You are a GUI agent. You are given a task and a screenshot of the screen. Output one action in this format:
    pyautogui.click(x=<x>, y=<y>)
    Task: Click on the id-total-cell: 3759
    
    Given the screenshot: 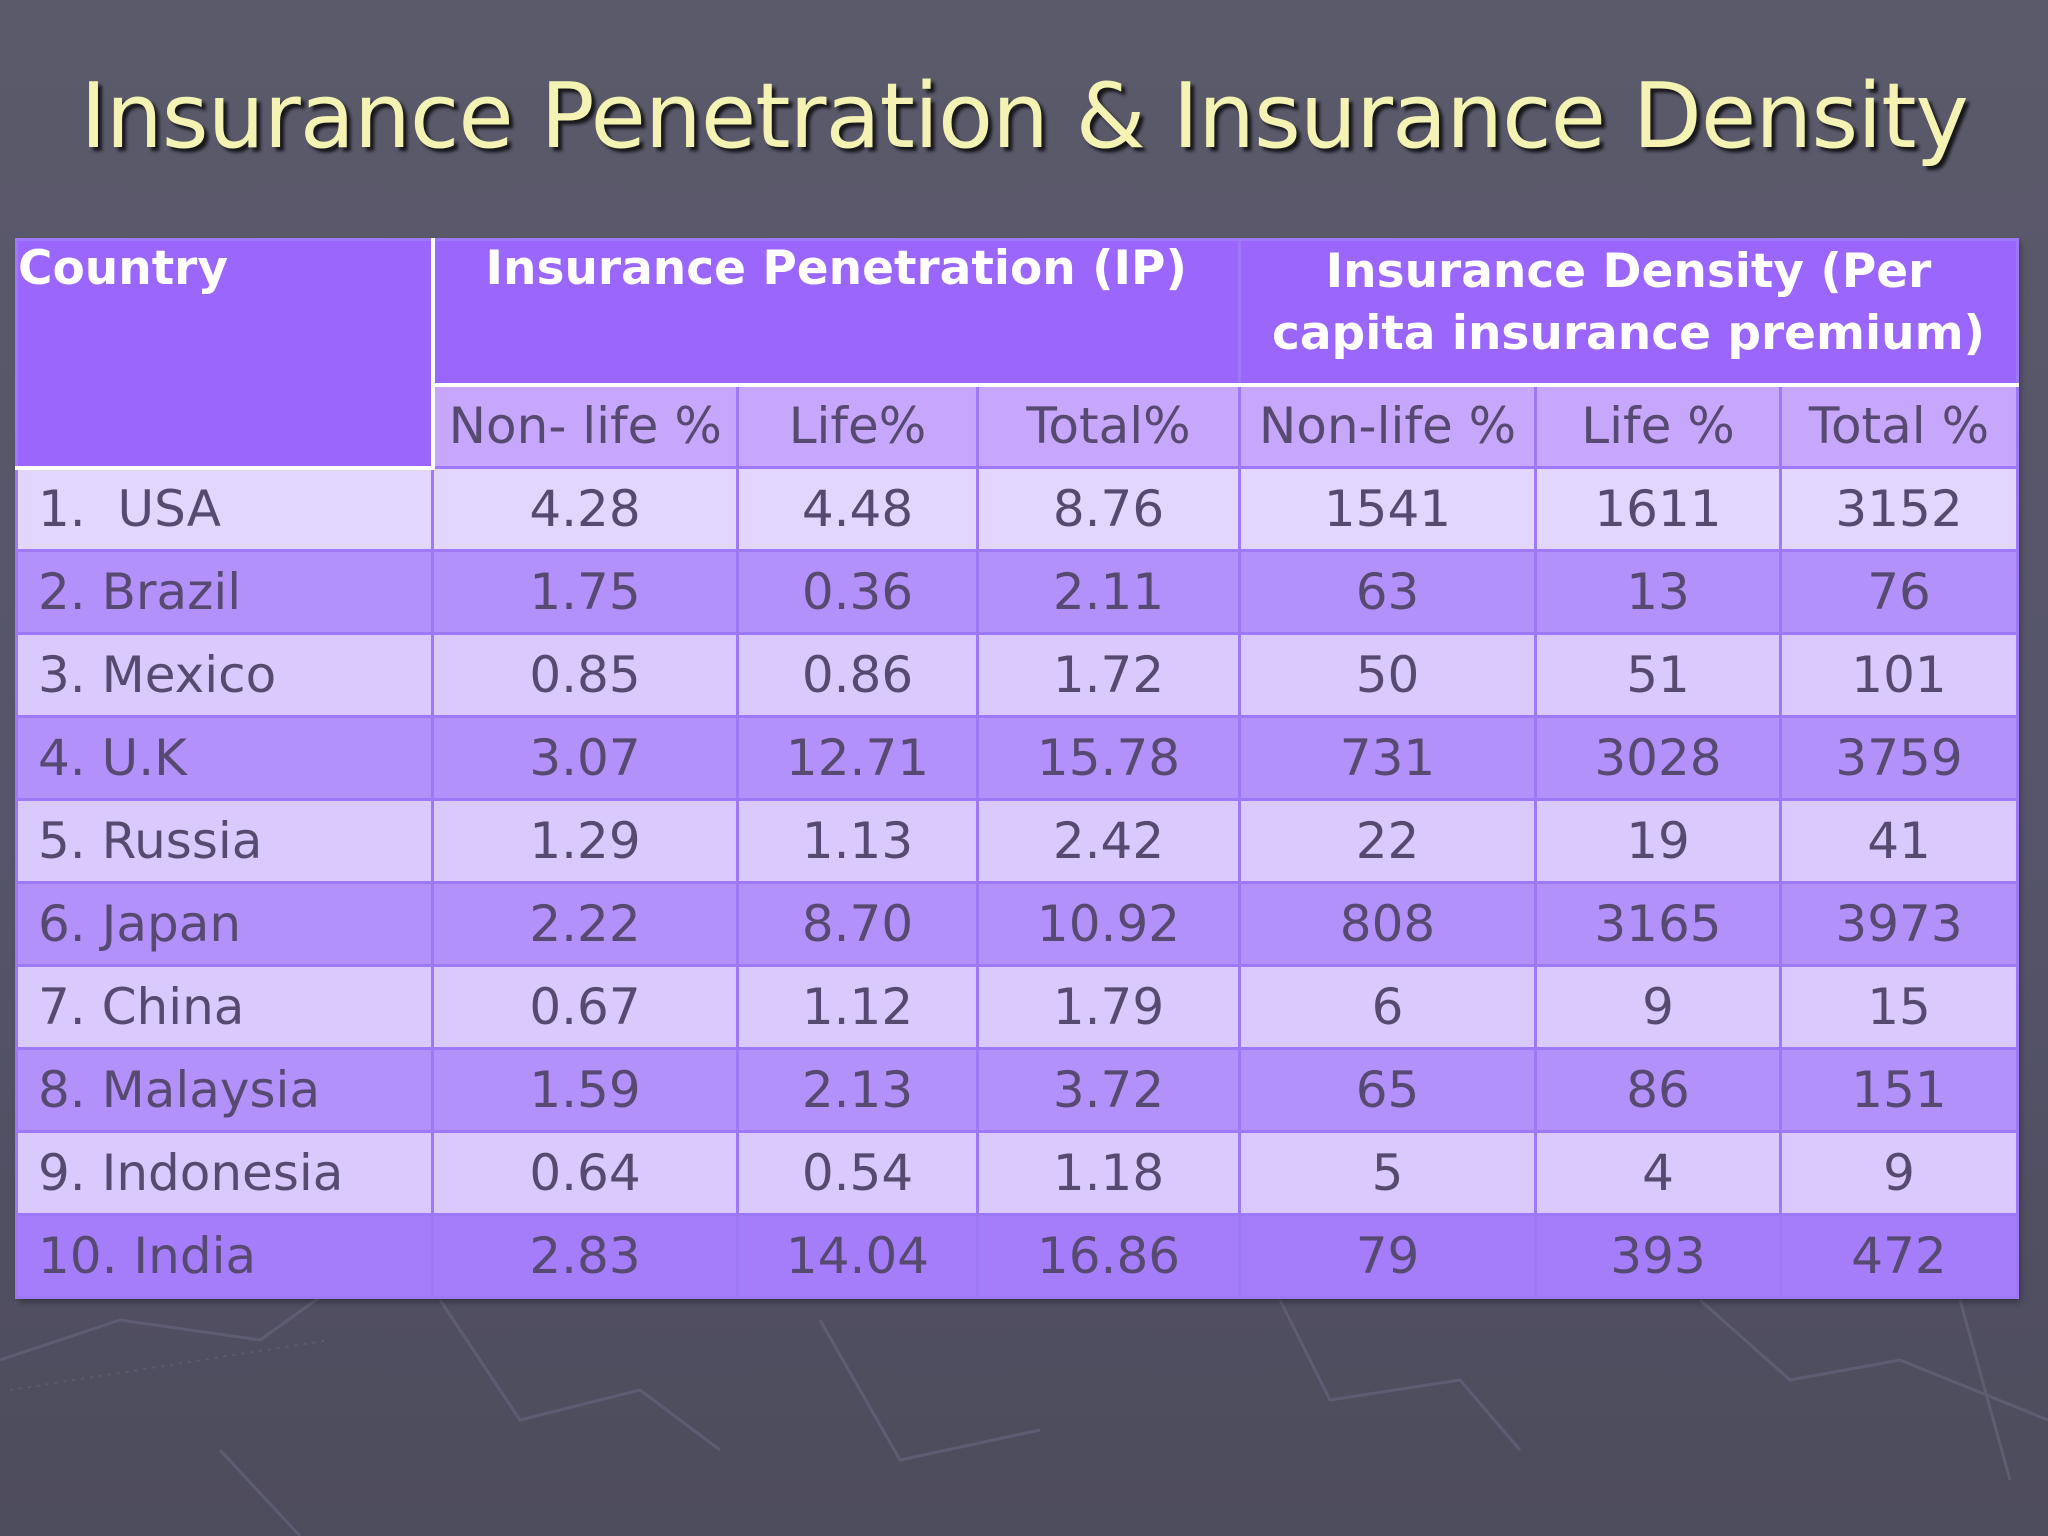 What is the action you would take?
    pyautogui.click(x=1899, y=758)
    